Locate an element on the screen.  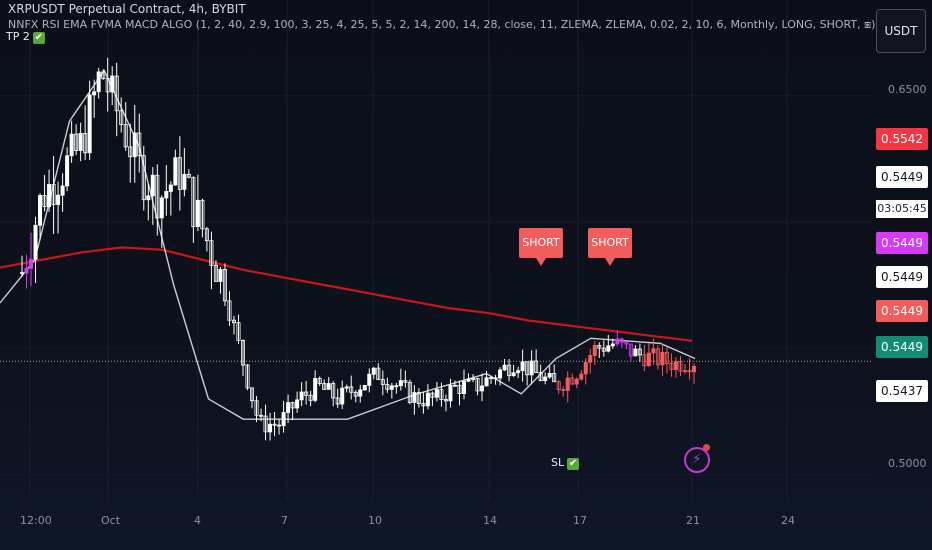
bar-countdown: 03:05:45 is located at coordinates (902, 209).